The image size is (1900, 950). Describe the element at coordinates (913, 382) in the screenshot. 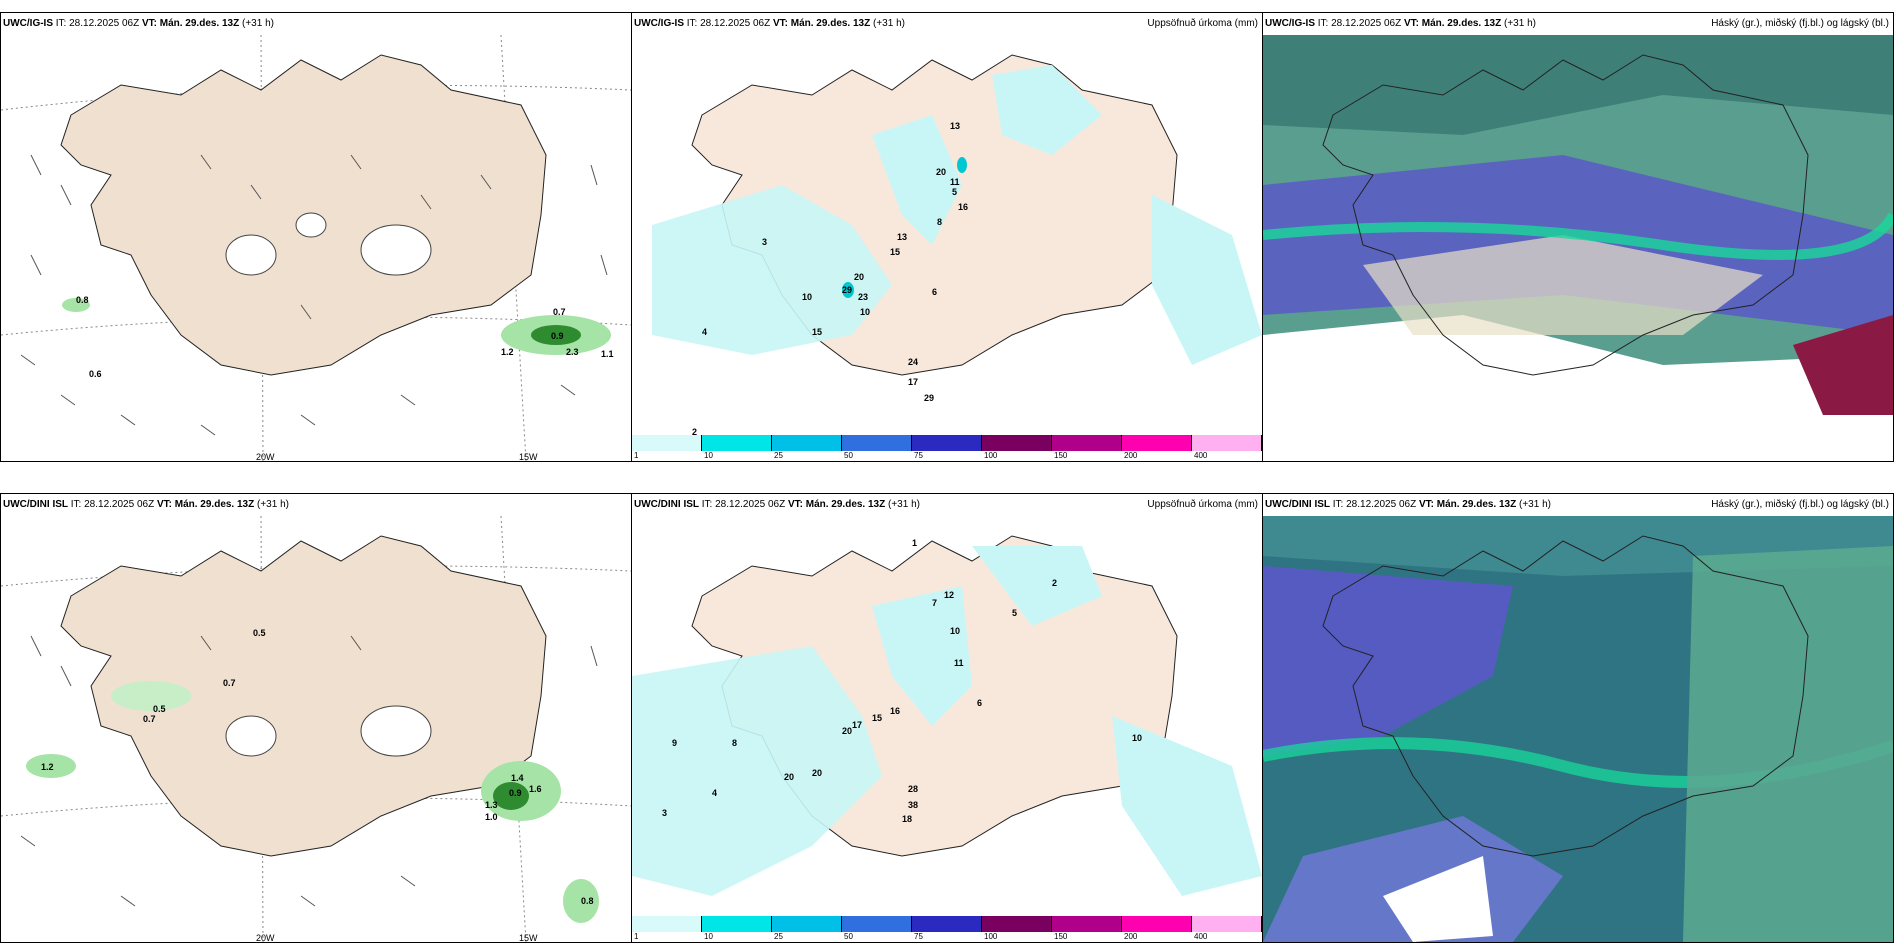

I see `precip-value: 17` at that location.